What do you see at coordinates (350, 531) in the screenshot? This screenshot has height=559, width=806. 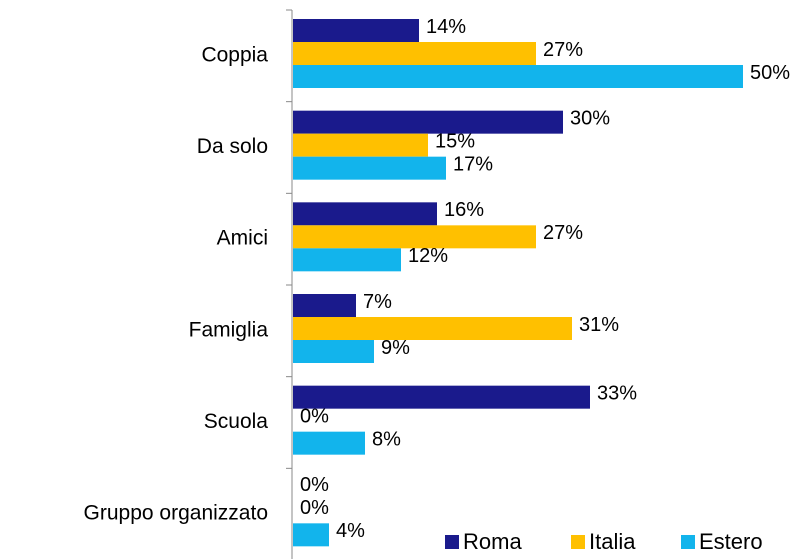 I see `value-label: 4%` at bounding box center [350, 531].